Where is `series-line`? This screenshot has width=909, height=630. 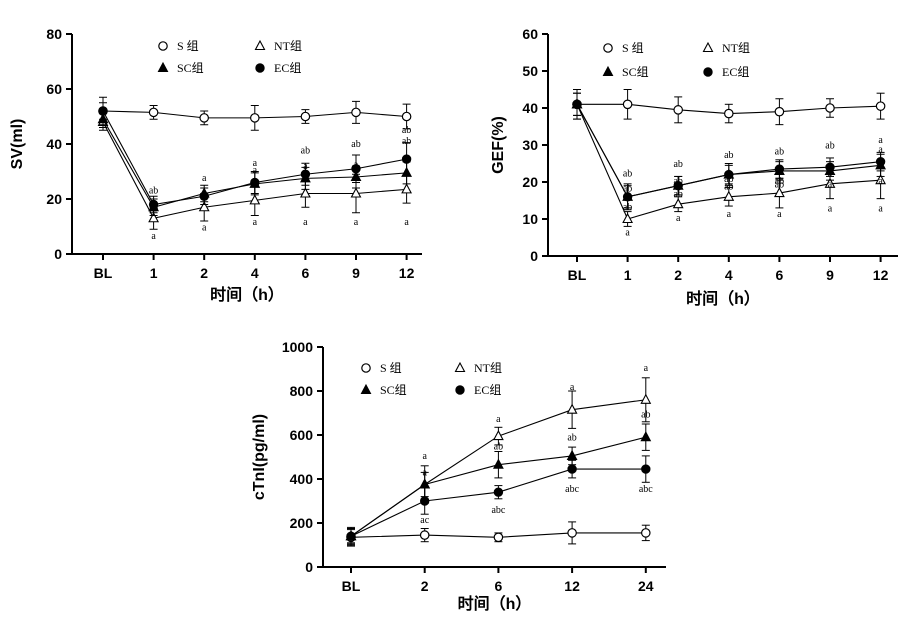 series-line is located at coordinates (498, 502).